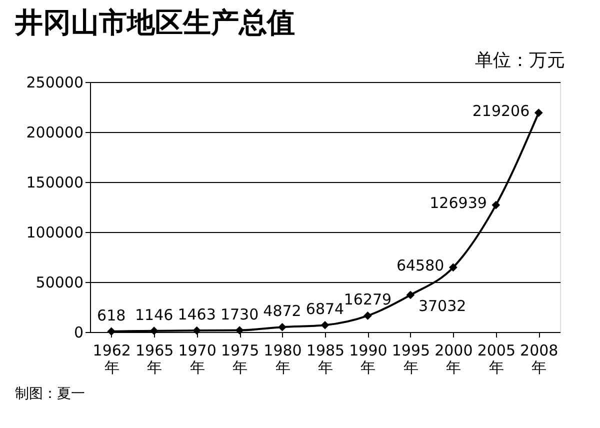  What do you see at coordinates (50, 394) in the screenshot?
I see `text: 制图：夏一` at bounding box center [50, 394].